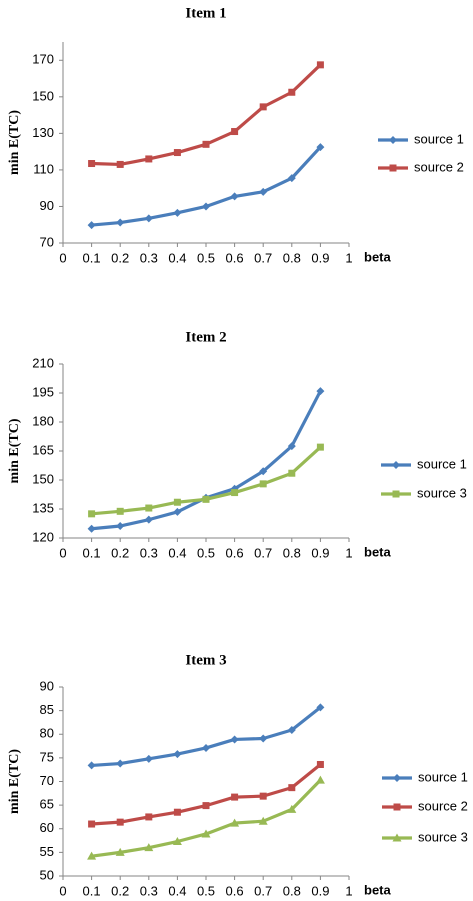 Image resolution: width=473 pixels, height=901 pixels. Describe the element at coordinates (205, 337) in the screenshot. I see `chart-title: Item 2` at that location.